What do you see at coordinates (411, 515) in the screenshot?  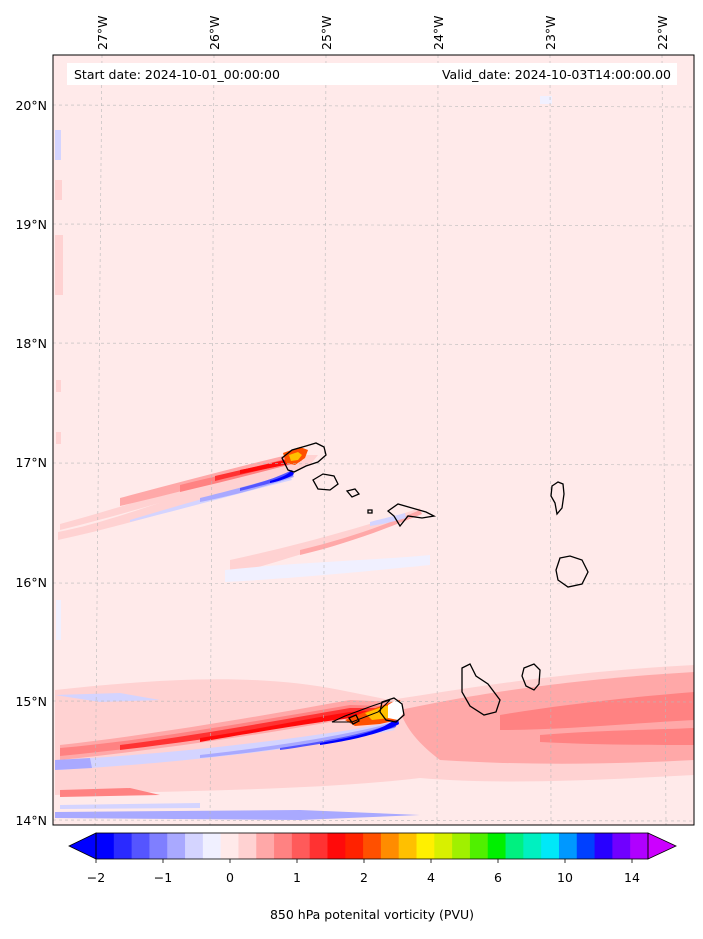 I see `island-sao-nicolau` at bounding box center [411, 515].